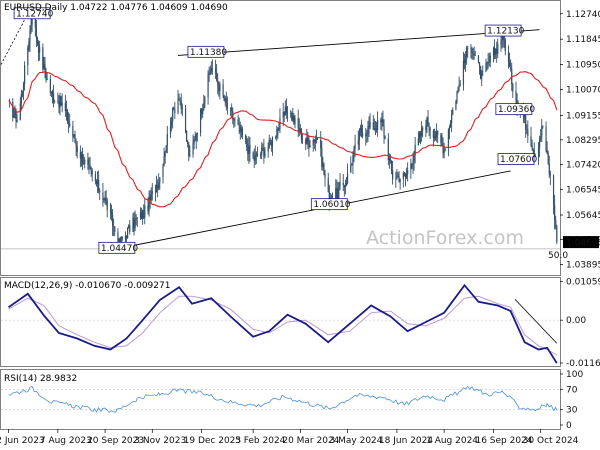  What do you see at coordinates (34, 14) in the screenshot?
I see `price-label-text: 1.12740` at bounding box center [34, 14].